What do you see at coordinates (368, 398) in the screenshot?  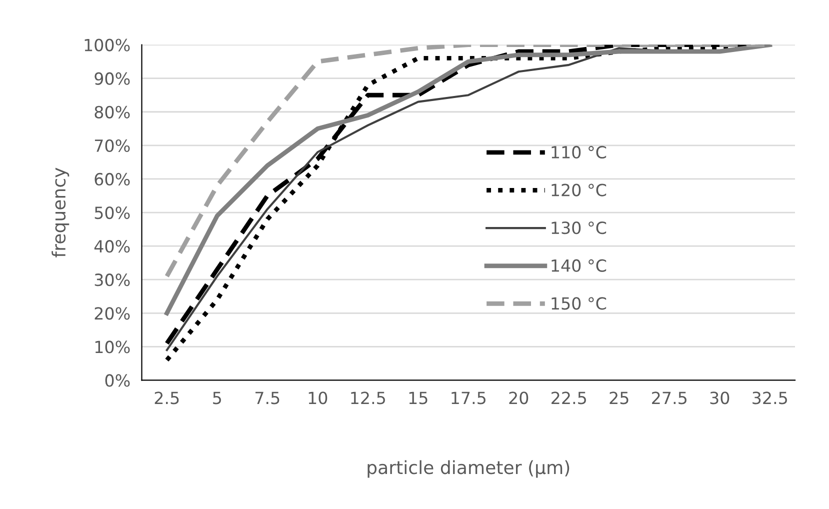 I see `x-tick-label: 12.5` at bounding box center [368, 398].